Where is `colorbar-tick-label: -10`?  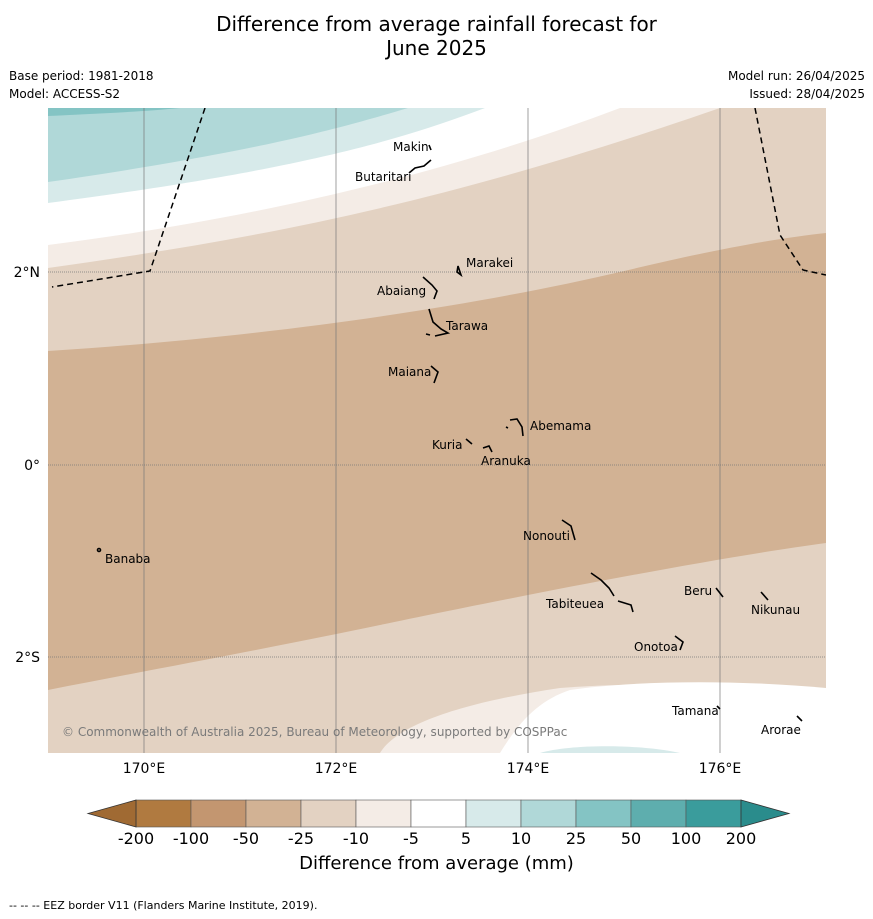 colorbar-tick-label: -10 is located at coordinates (356, 838).